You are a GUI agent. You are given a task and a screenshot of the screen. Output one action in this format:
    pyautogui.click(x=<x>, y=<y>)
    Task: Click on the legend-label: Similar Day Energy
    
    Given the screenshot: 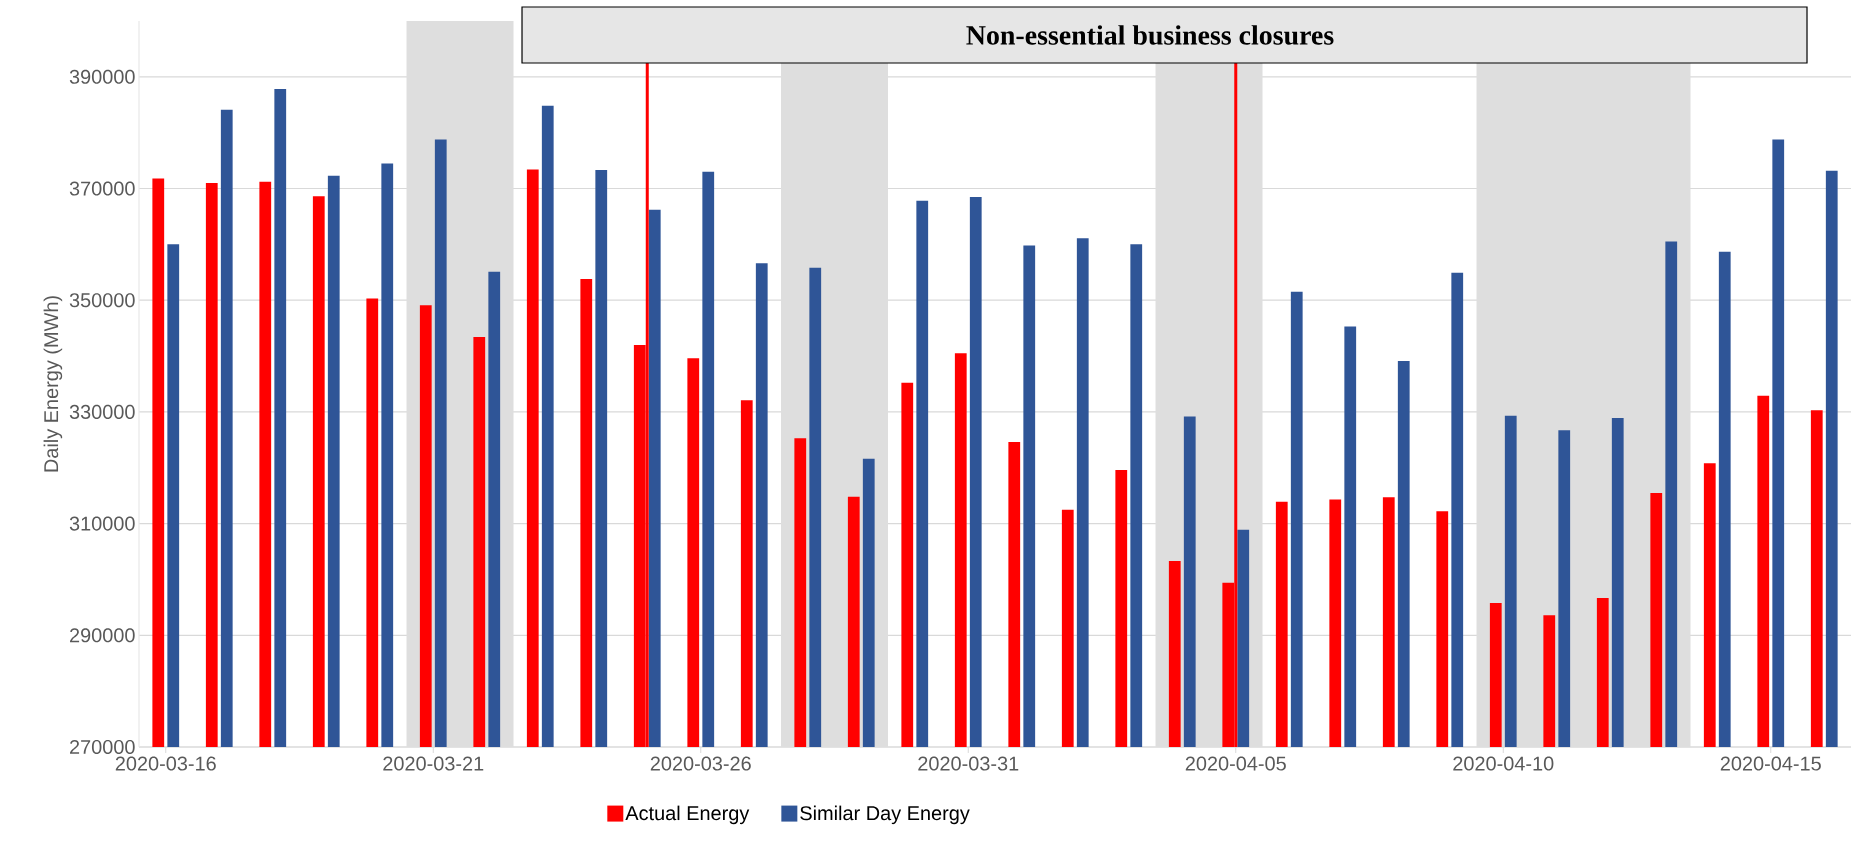 What is the action you would take?
    pyautogui.click(x=885, y=815)
    